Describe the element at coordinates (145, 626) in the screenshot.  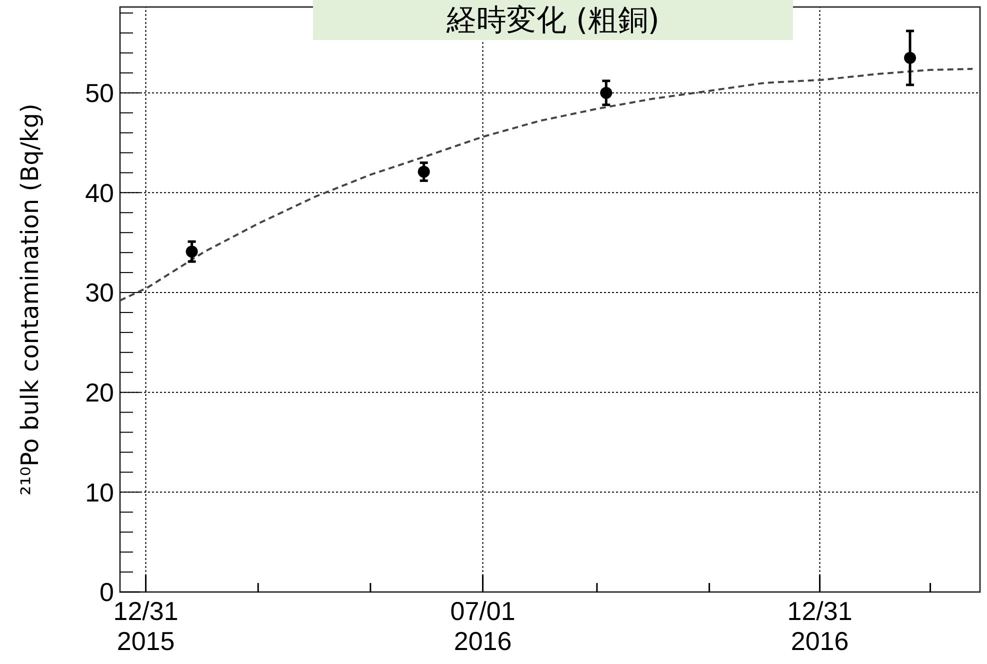
I see `x-tick-label: 12/31 2015` at that location.